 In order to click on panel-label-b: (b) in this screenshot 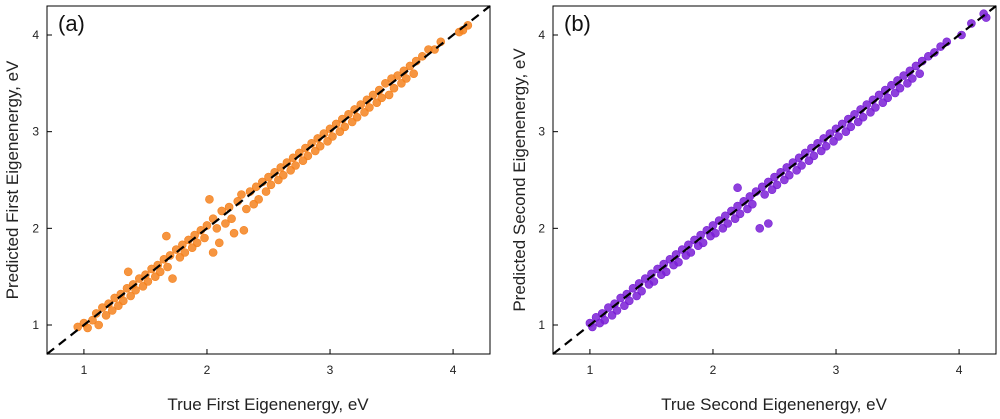, I will do `click(577, 23)`.